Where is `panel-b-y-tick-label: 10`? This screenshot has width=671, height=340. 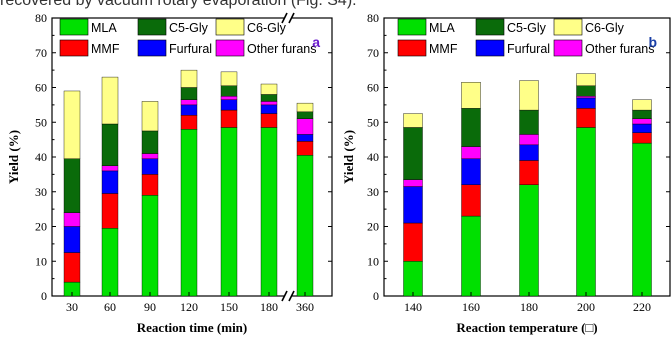
panel-b-y-tick-label: 10 is located at coordinates (373, 261).